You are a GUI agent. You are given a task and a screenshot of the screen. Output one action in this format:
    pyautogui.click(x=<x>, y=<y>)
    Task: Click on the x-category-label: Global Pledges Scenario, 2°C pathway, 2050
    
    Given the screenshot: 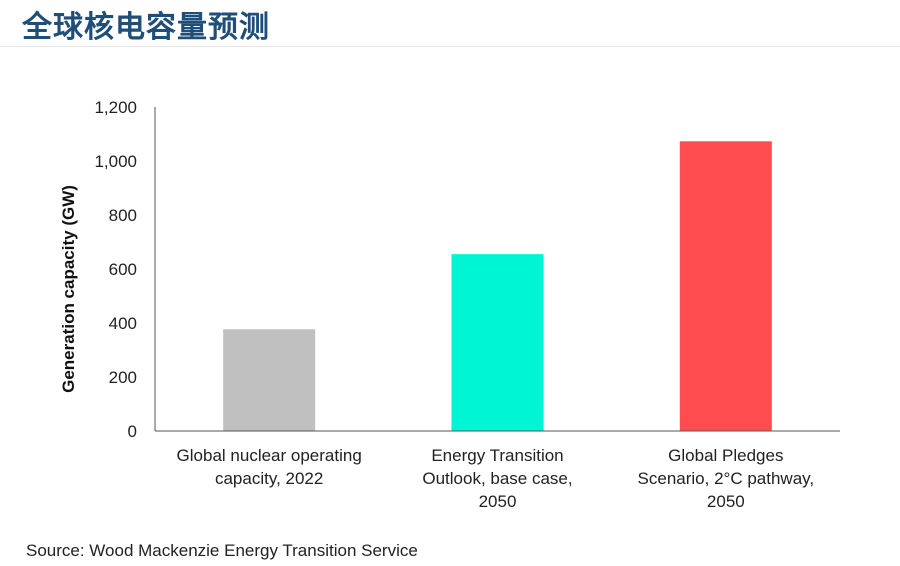 What is the action you would take?
    pyautogui.click(x=726, y=478)
    